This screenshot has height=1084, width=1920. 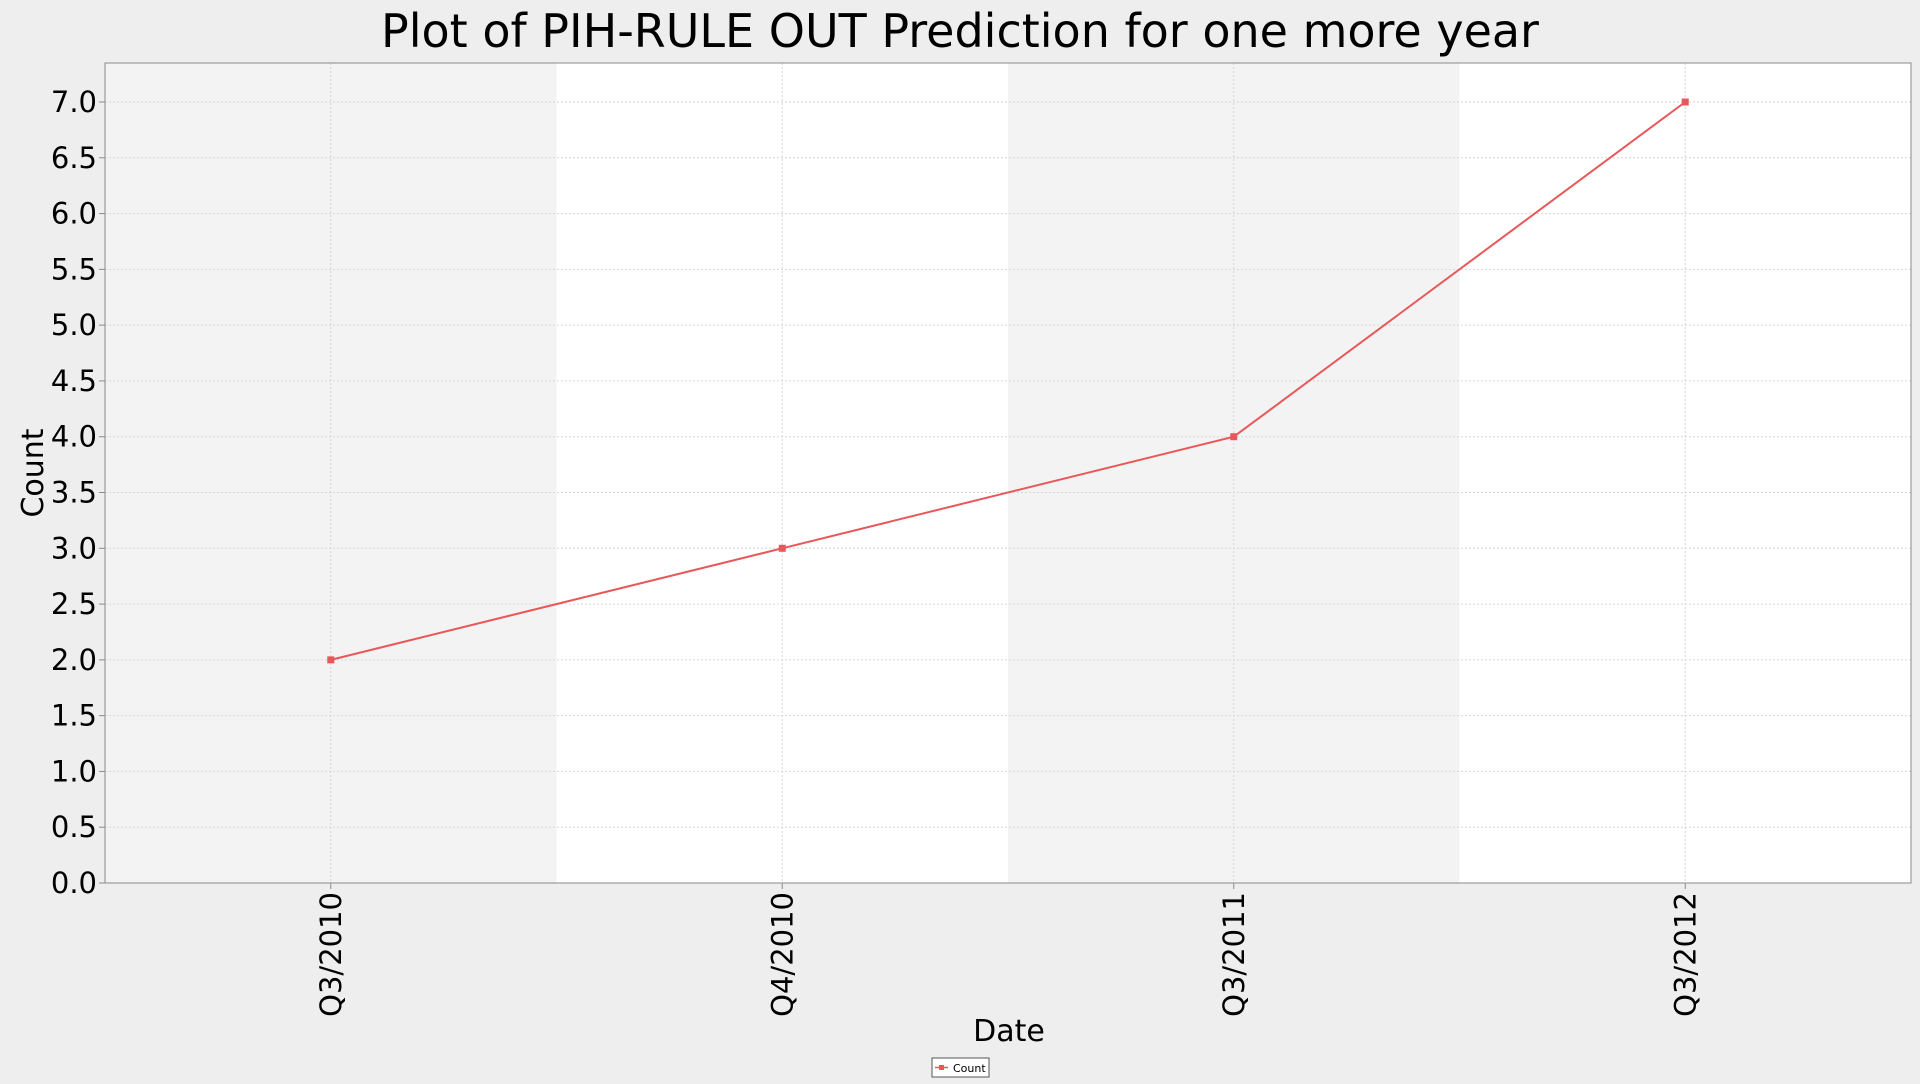 I want to click on x-axis-label: Date, so click(x=1009, y=1031).